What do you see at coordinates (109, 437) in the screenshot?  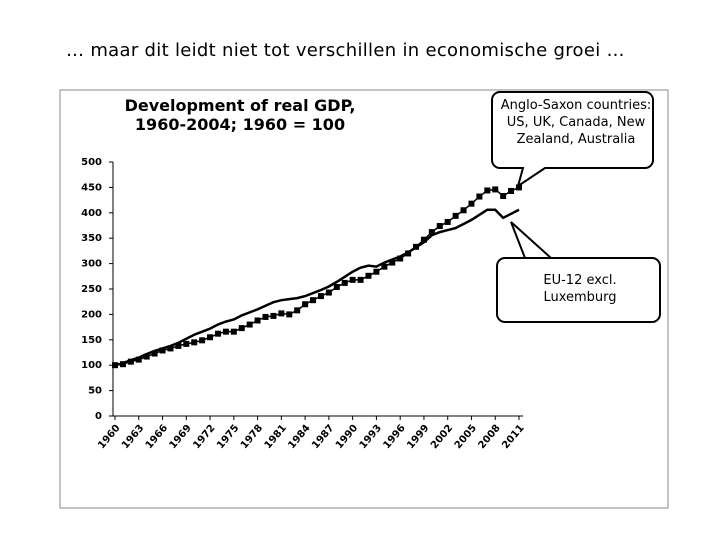 I see `x-tick-label: 1960` at bounding box center [109, 437].